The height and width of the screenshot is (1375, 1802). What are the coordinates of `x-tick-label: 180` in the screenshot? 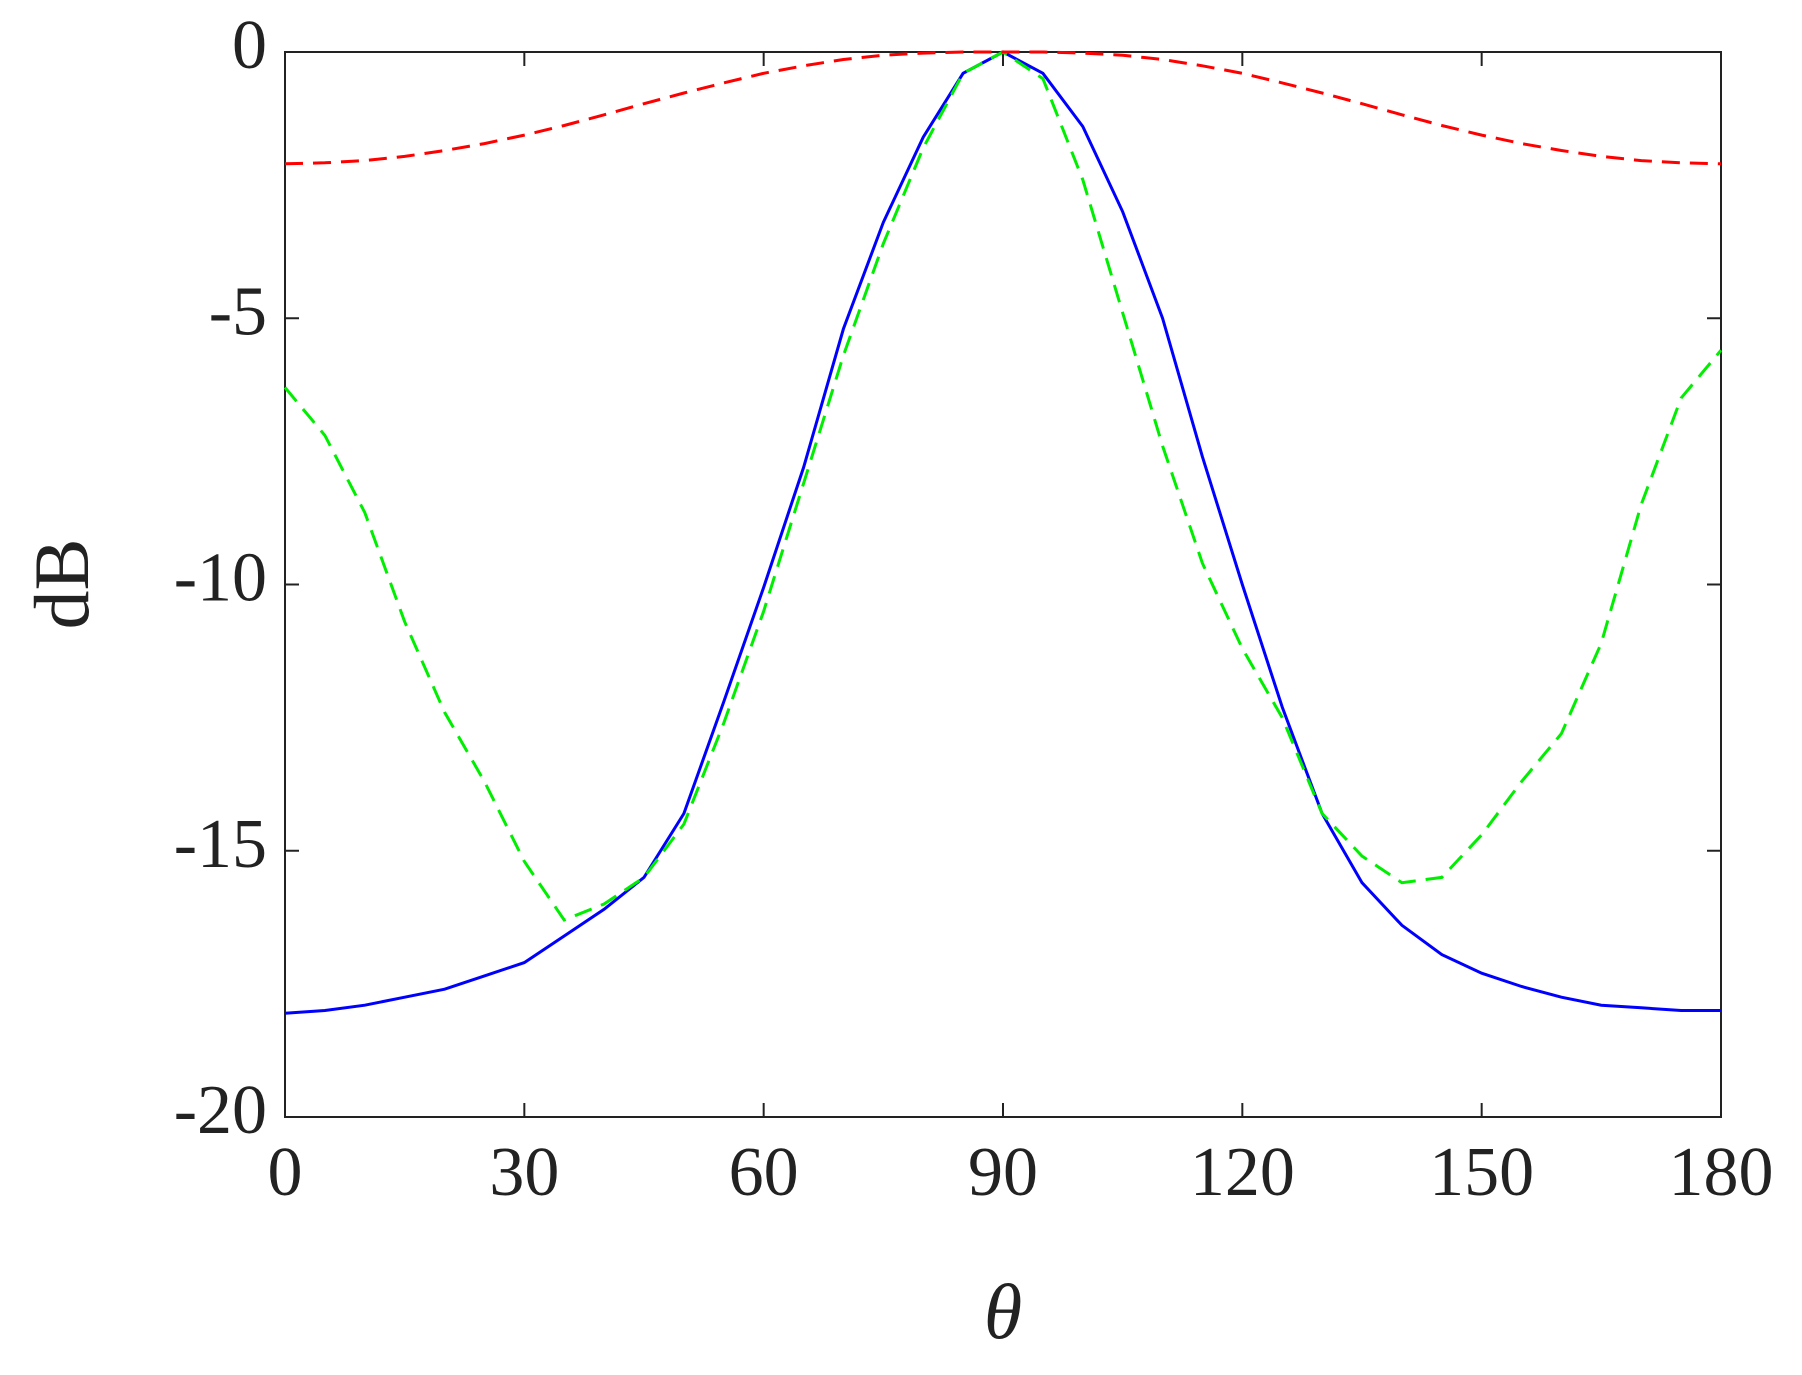 It's located at (1721, 1172).